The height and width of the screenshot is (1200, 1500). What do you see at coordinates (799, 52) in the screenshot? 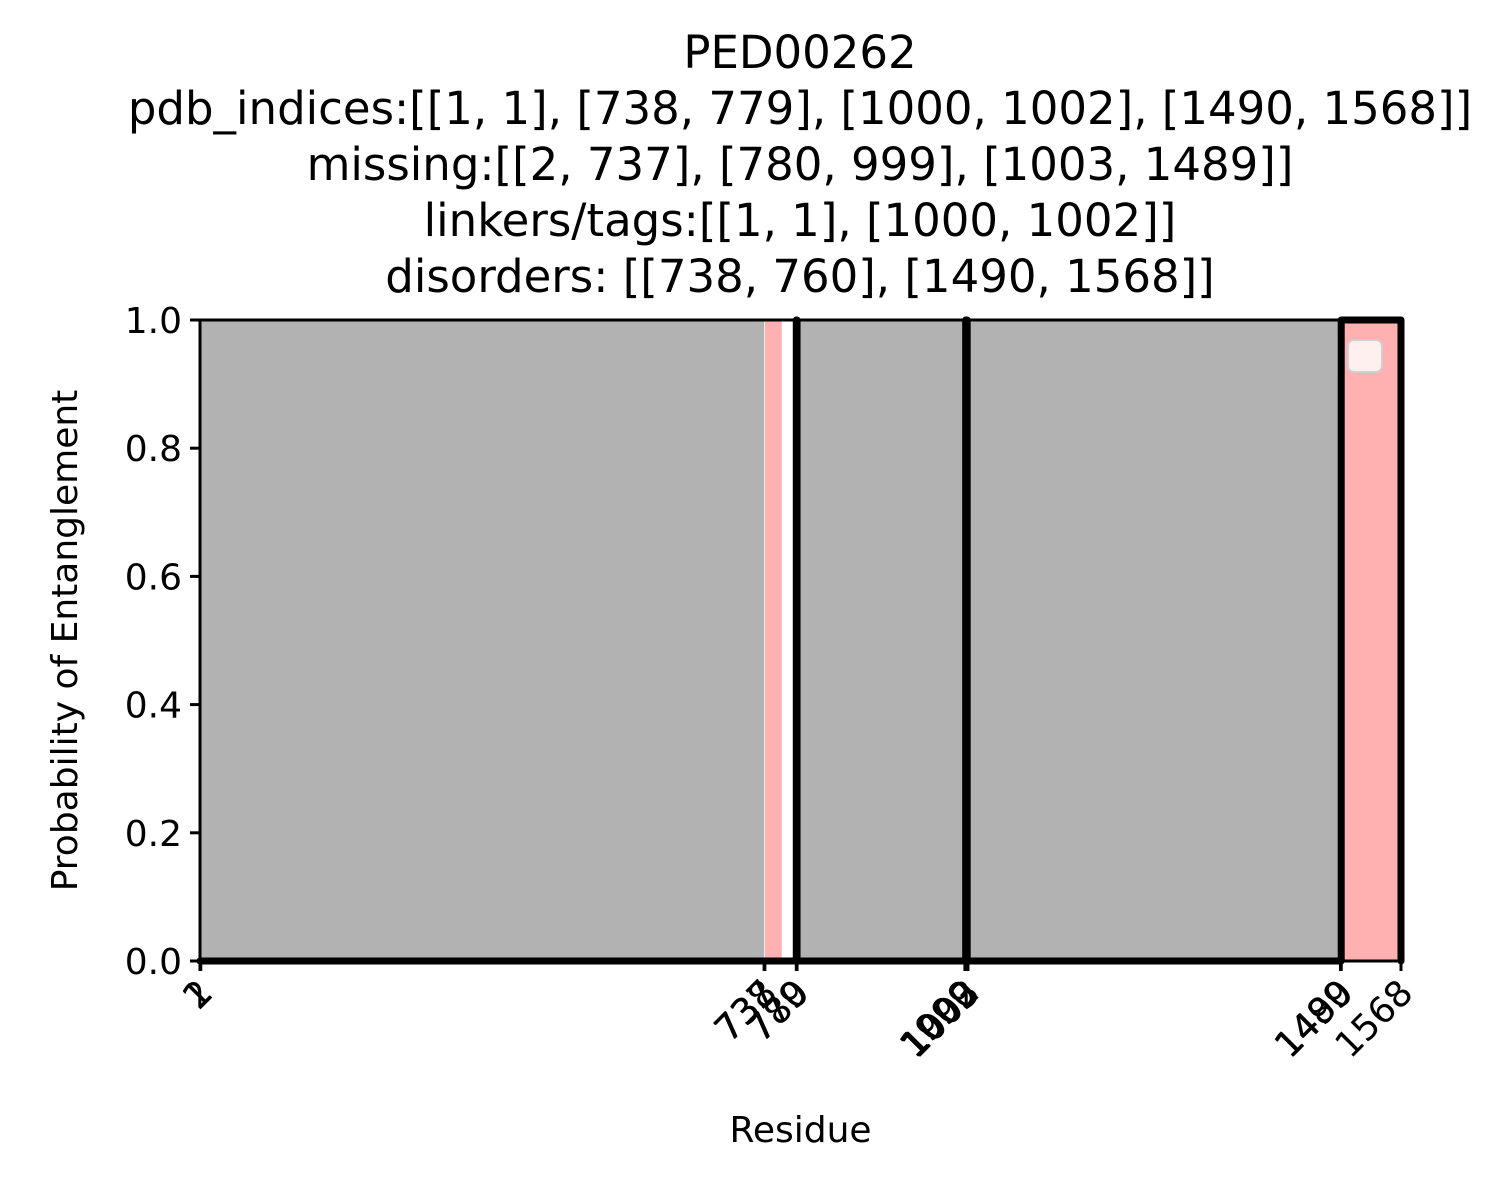
I see `title-line-0: PED00262` at bounding box center [799, 52].